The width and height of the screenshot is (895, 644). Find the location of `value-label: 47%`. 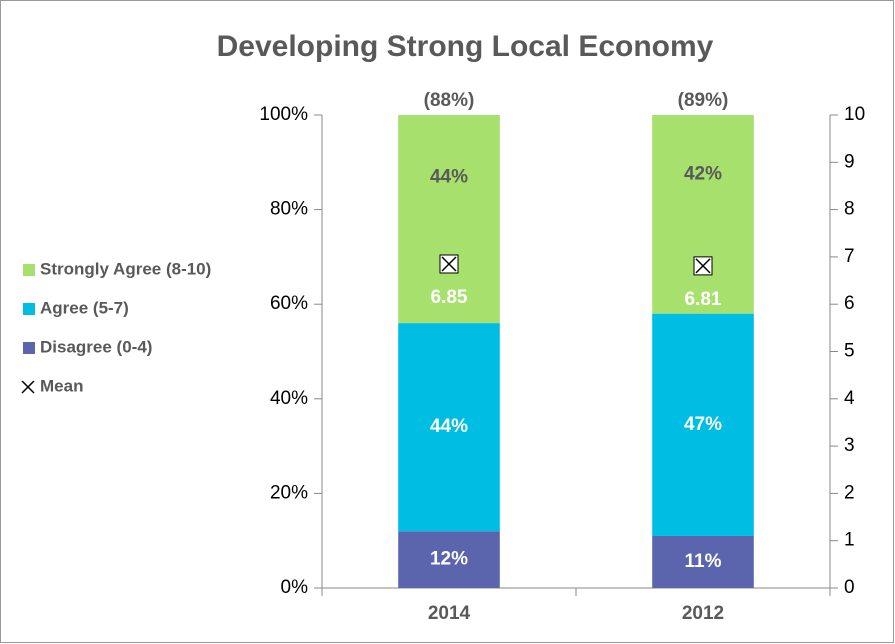

value-label: 47% is located at coordinates (703, 424).